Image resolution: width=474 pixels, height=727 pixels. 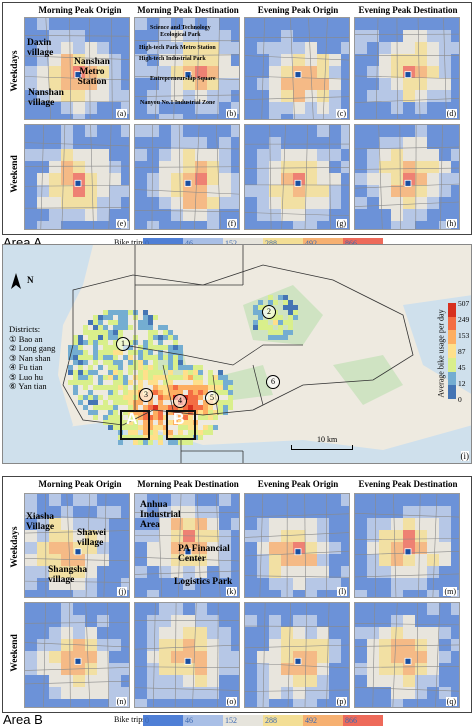 I want to click on heatmap-panel: (o), so click(x=187, y=655).